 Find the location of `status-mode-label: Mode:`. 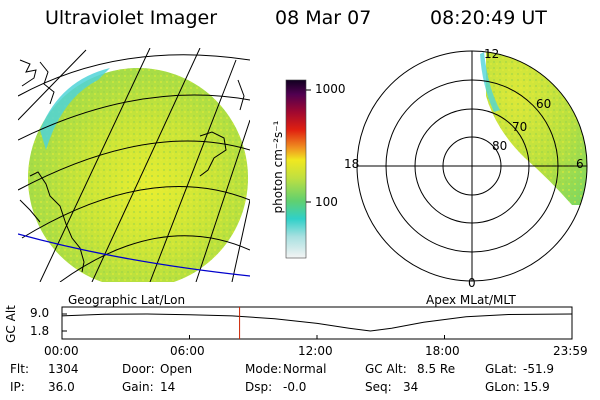

status-mode-label: Mode: is located at coordinates (263, 369).